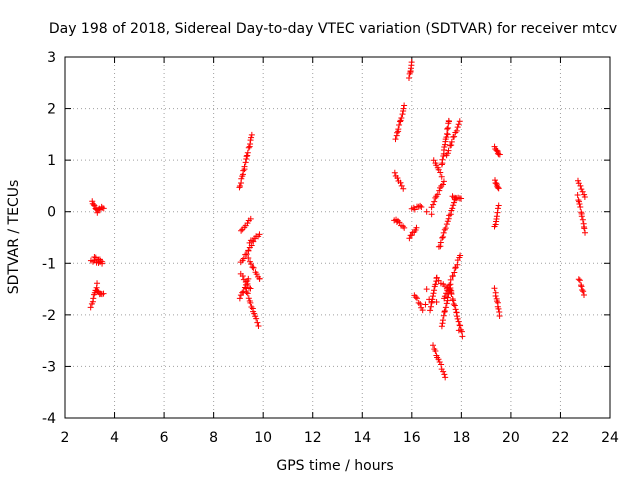 The height and width of the screenshot is (480, 640). I want to click on x-tick-label: 22, so click(561, 438).